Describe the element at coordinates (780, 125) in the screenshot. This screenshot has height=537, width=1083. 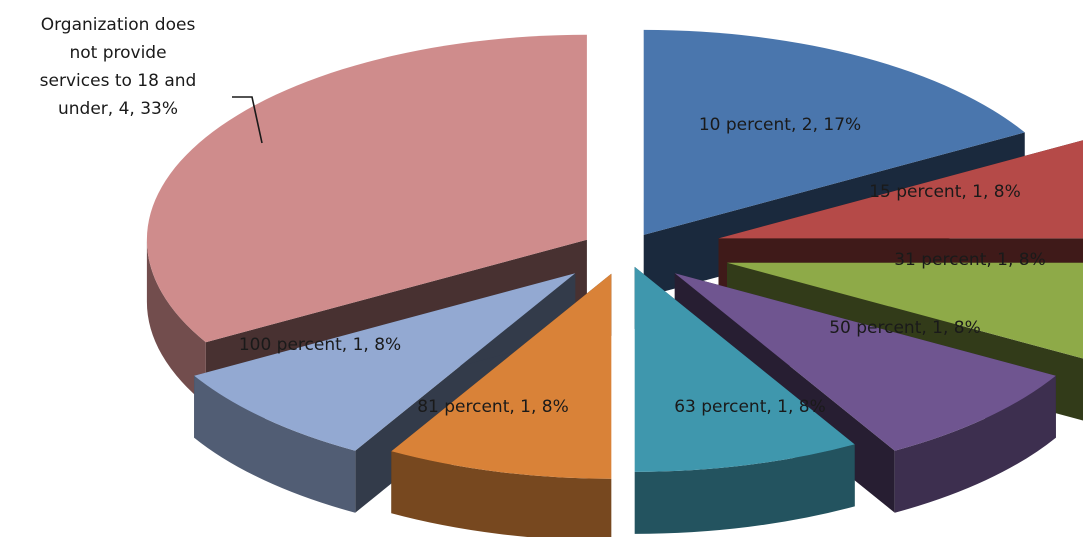
I see `slice-label: 10 percent, 2, 17%` at that location.